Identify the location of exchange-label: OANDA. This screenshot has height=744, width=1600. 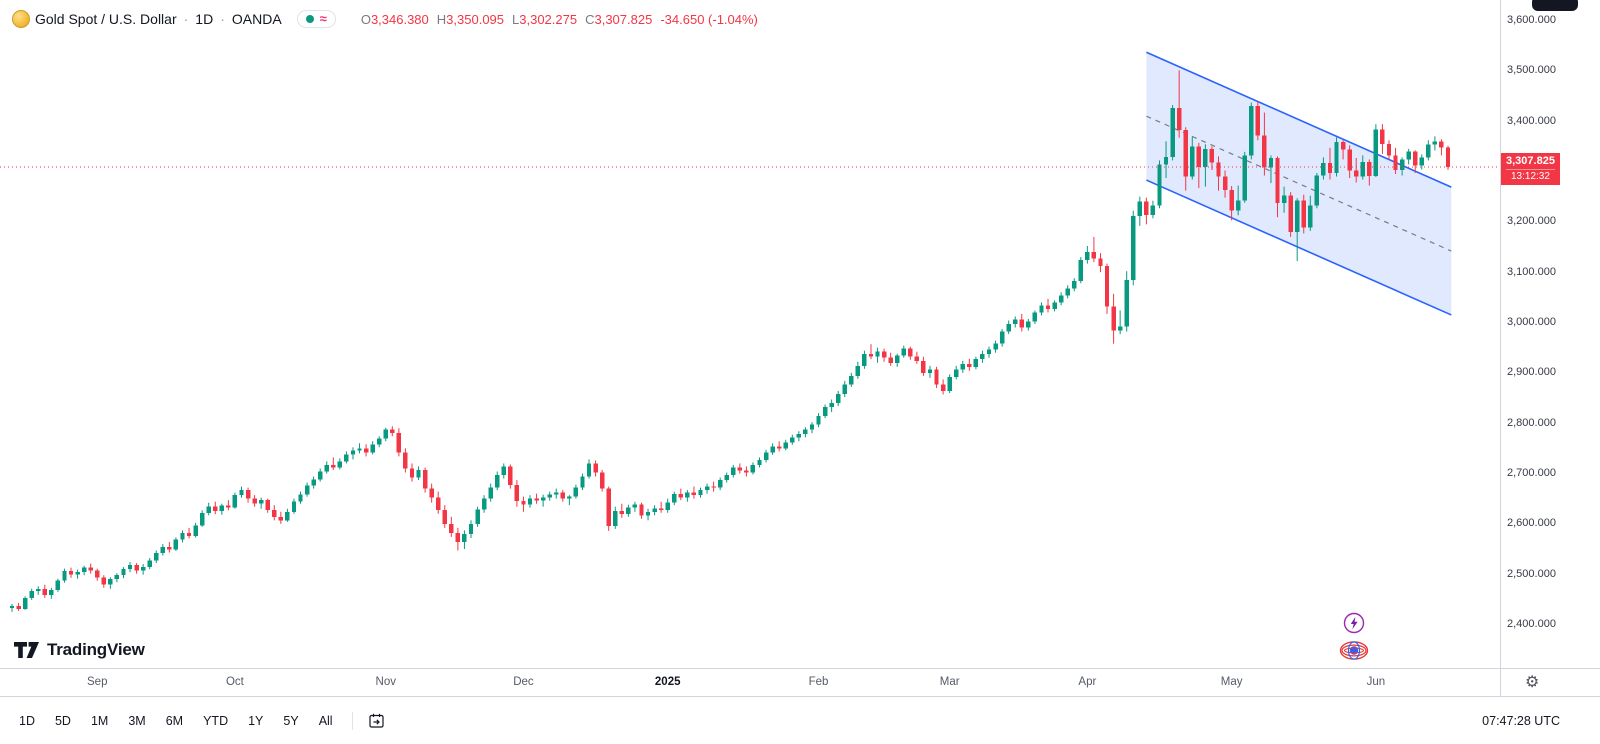
(256, 19).